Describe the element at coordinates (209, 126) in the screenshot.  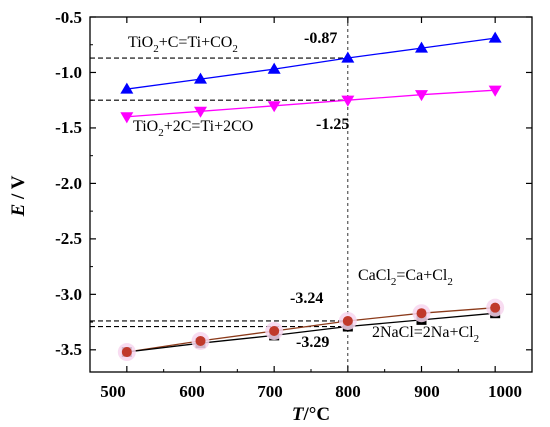
I see `series-label-part: +2C=Ti+2CO` at that location.